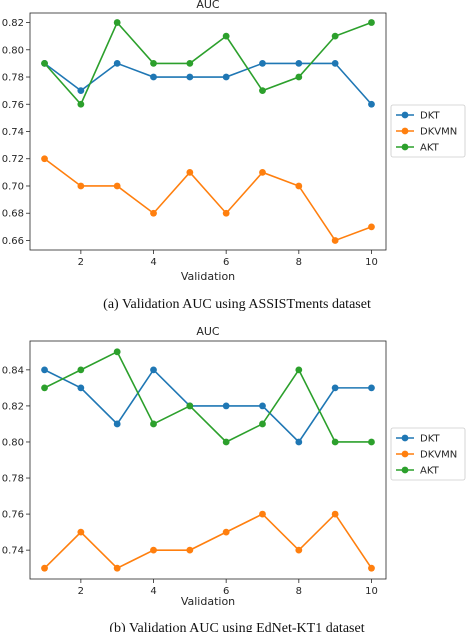  I want to click on chart-a-legend-akt-label: AKT, so click(430, 148).